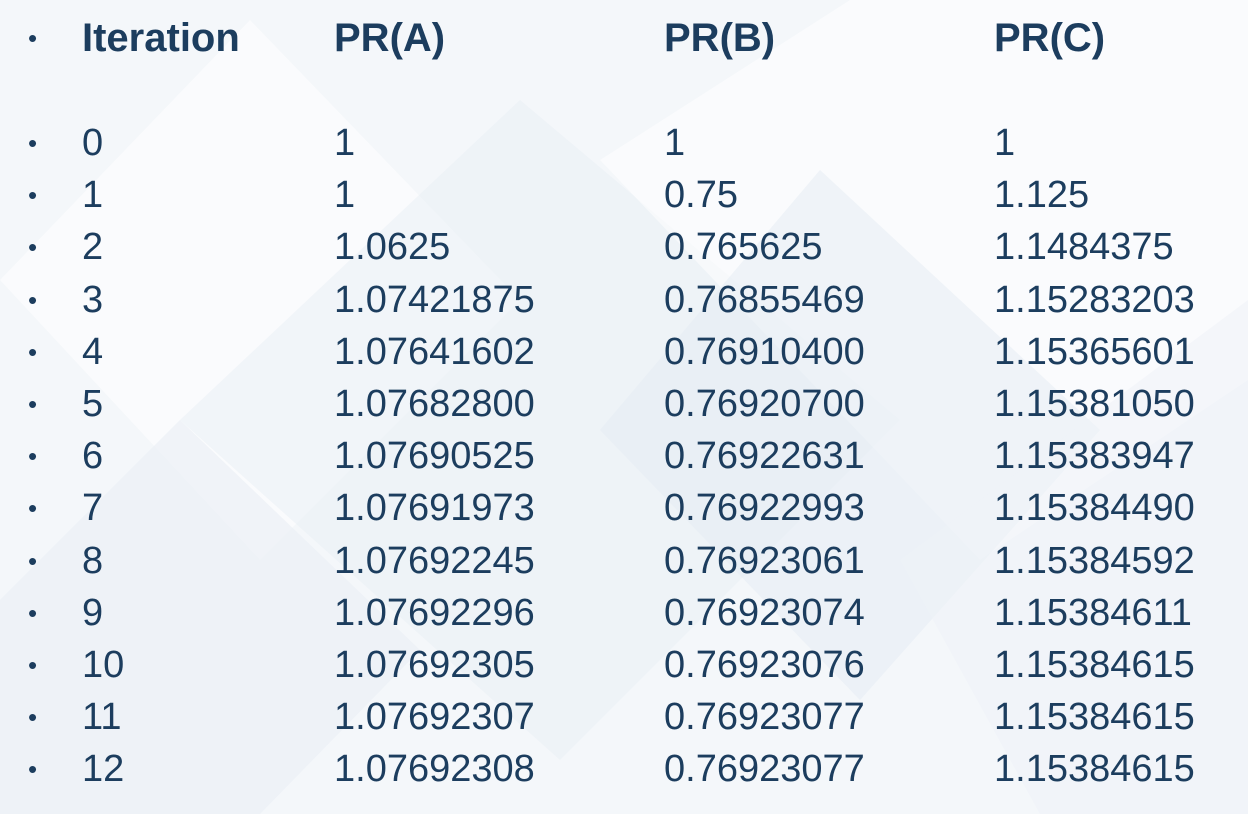  Describe the element at coordinates (434, 560) in the screenshot. I see `pr-a-cell: 1.07692245` at that location.